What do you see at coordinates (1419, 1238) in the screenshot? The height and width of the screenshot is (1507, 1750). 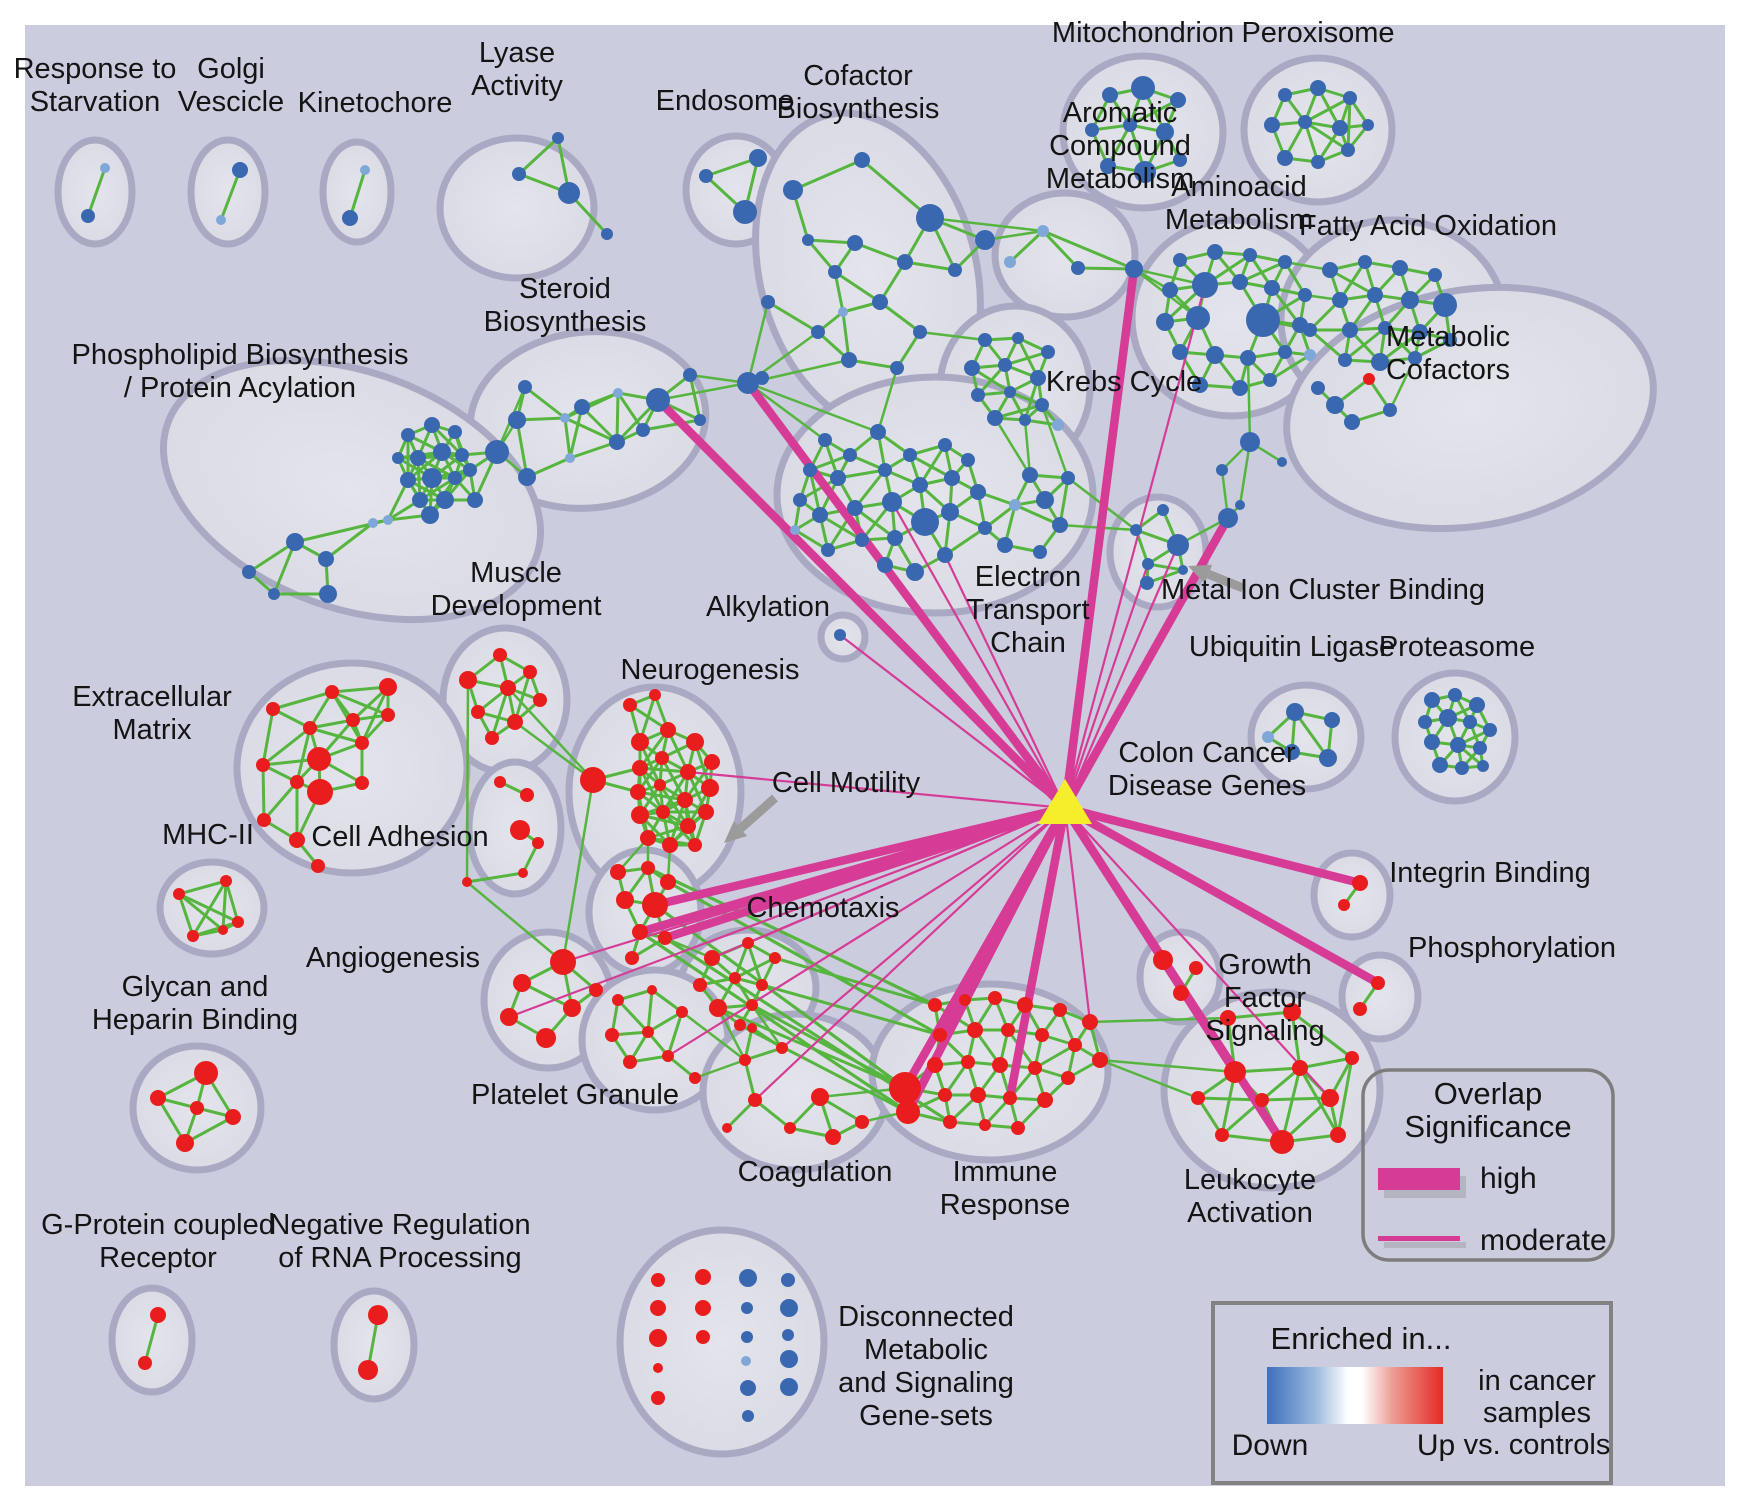 I see `moderate-overlap-swatch` at bounding box center [1419, 1238].